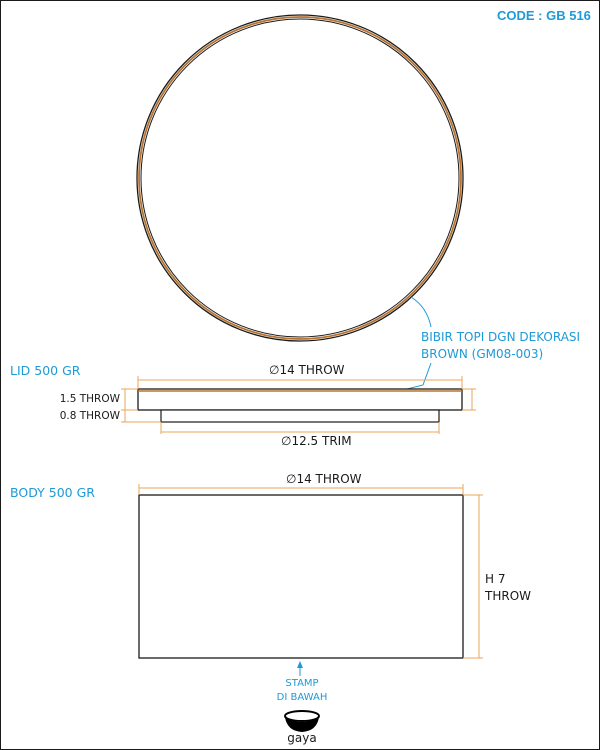  Describe the element at coordinates (508, 588) in the screenshot. I see `body-height-label: H 7 THROW` at that location.